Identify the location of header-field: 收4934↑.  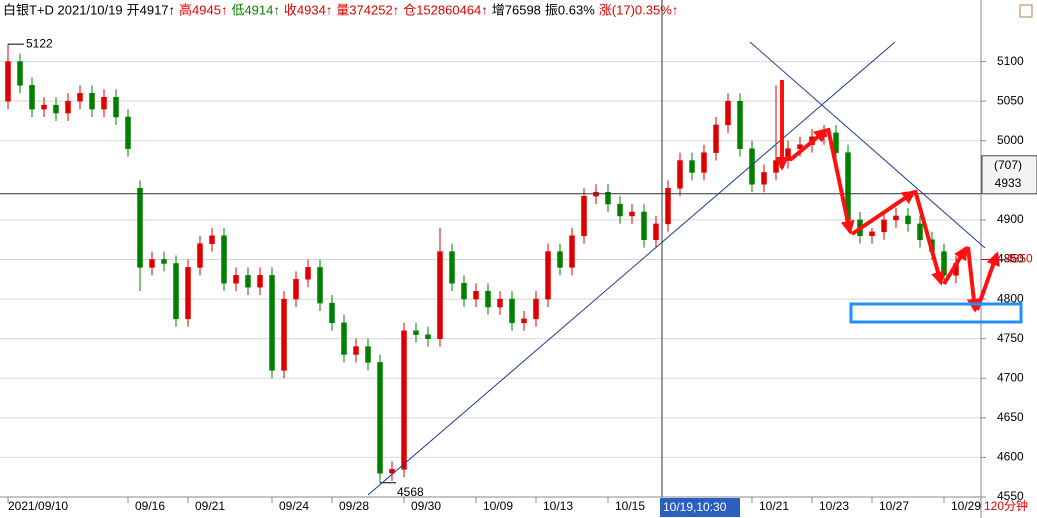
(308, 9).